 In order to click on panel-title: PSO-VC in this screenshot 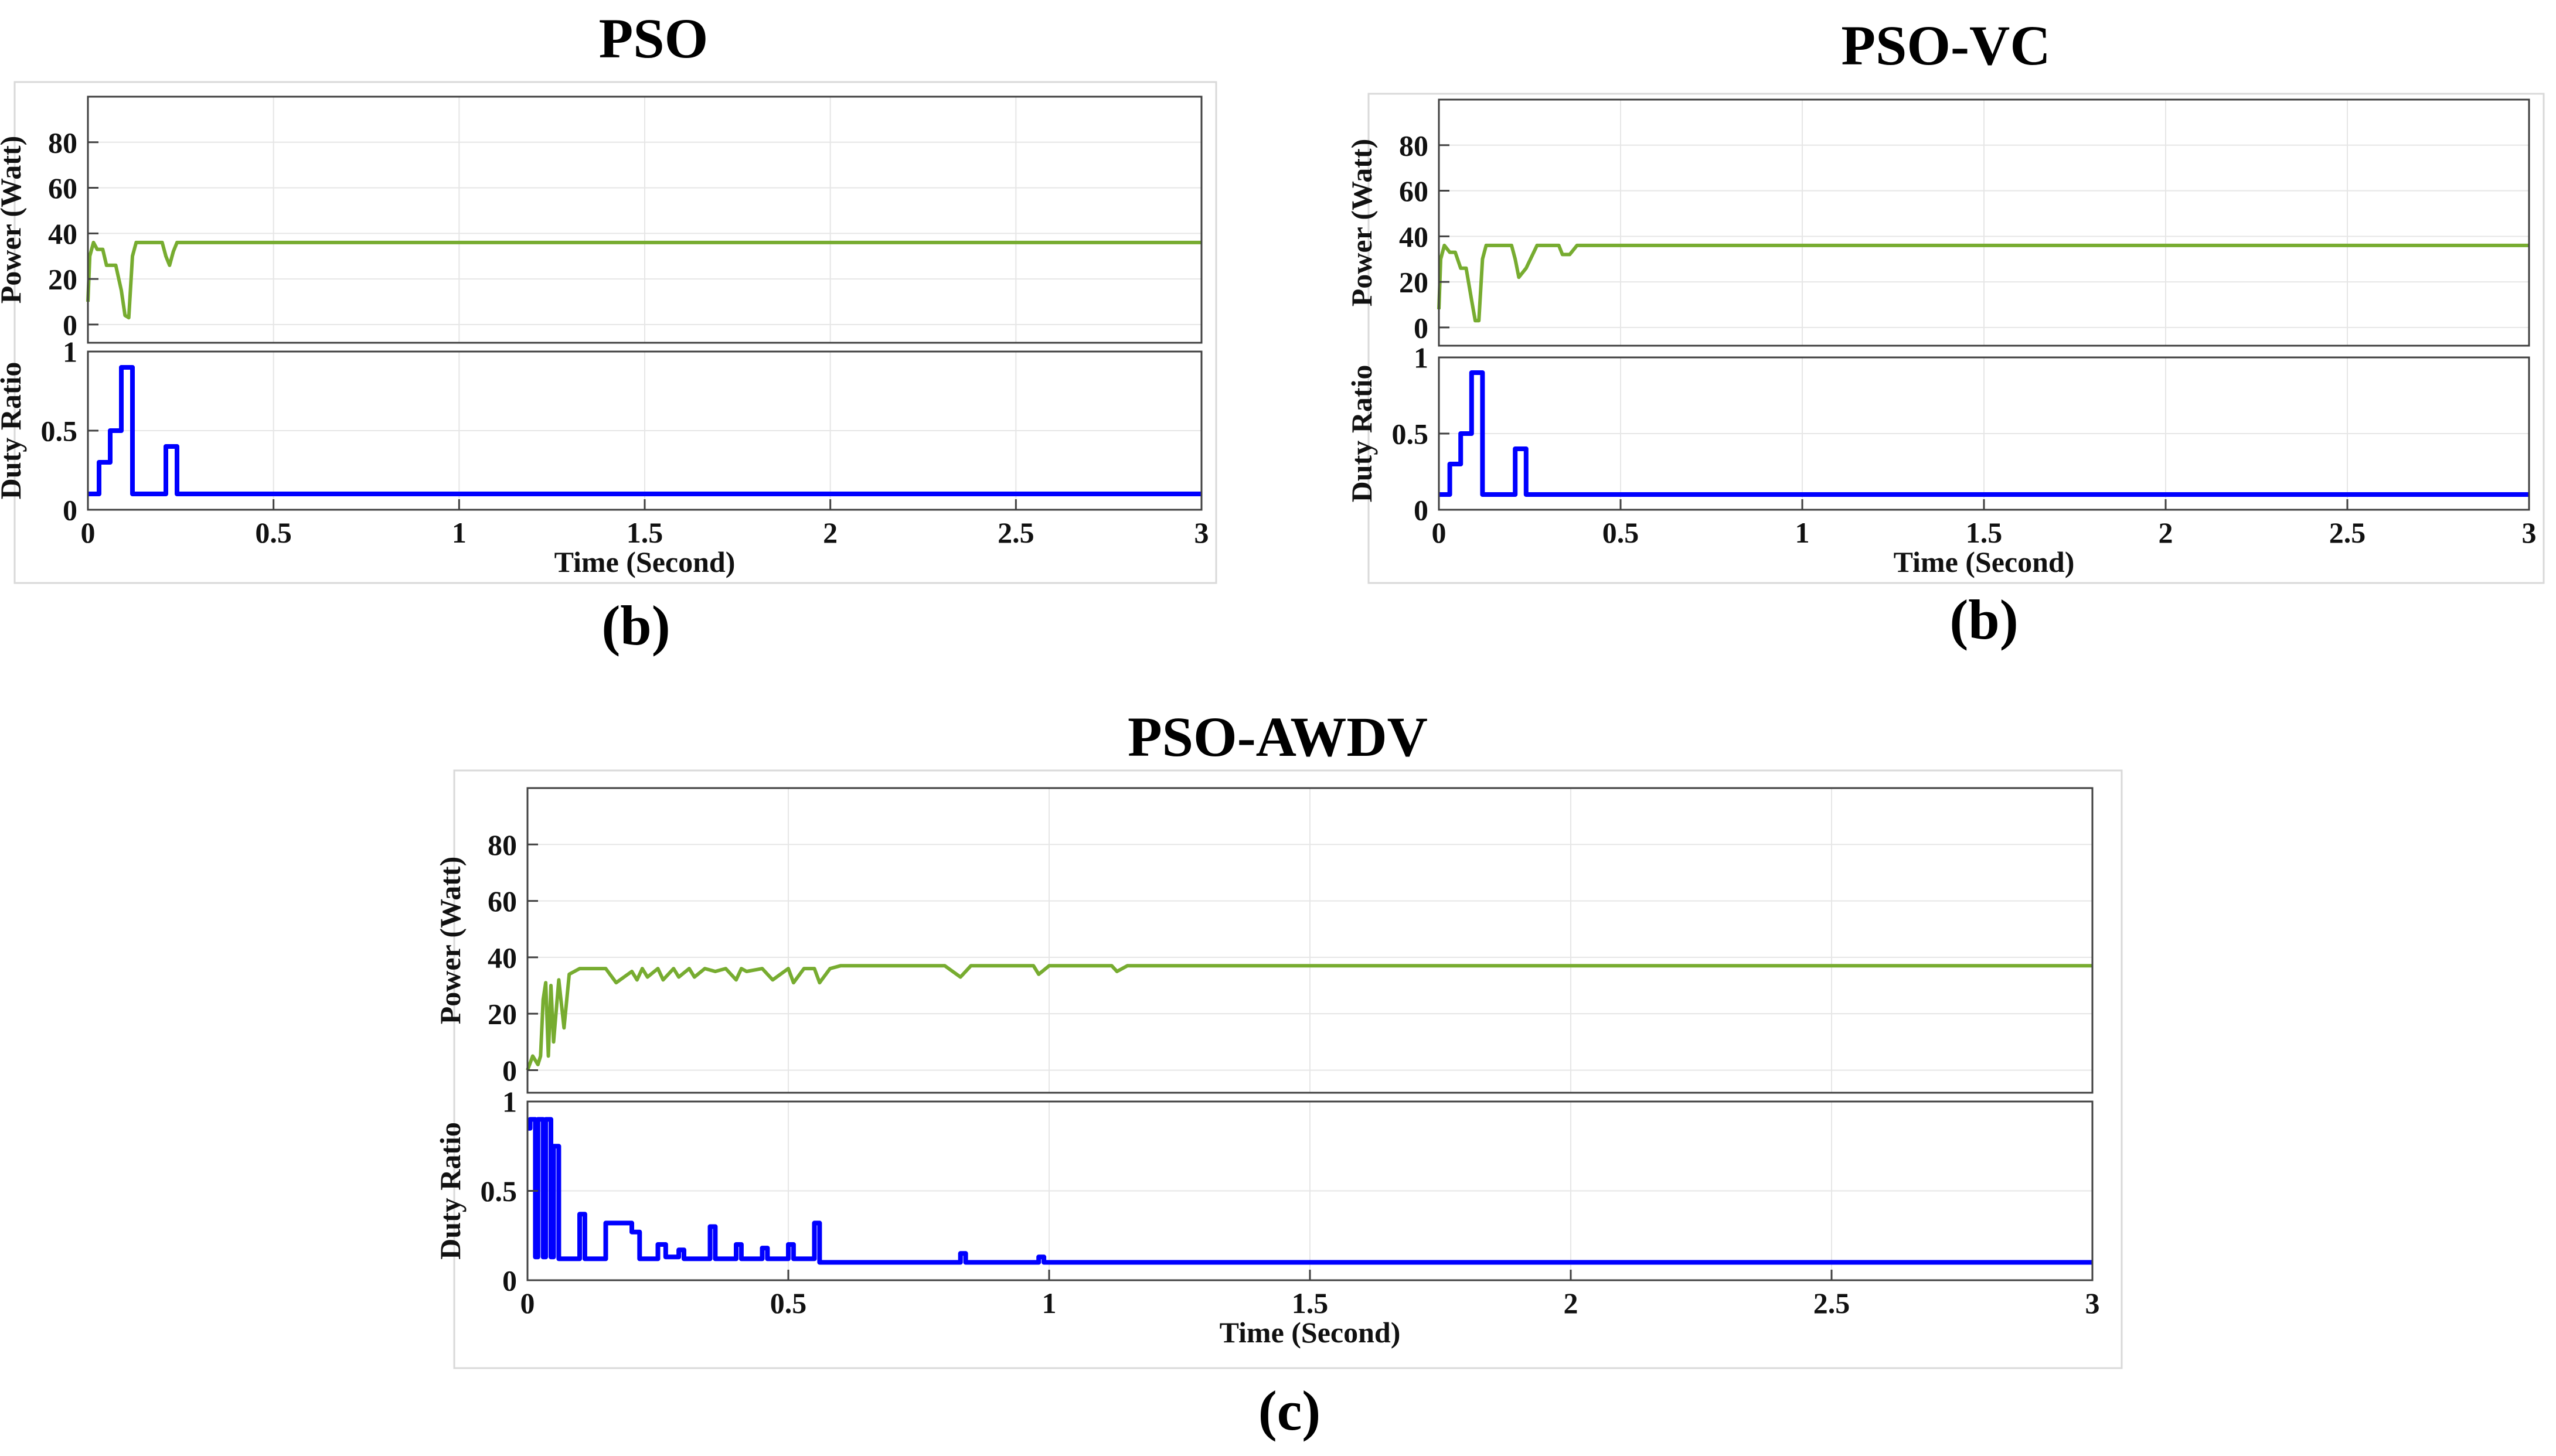, I will do `click(1946, 45)`.